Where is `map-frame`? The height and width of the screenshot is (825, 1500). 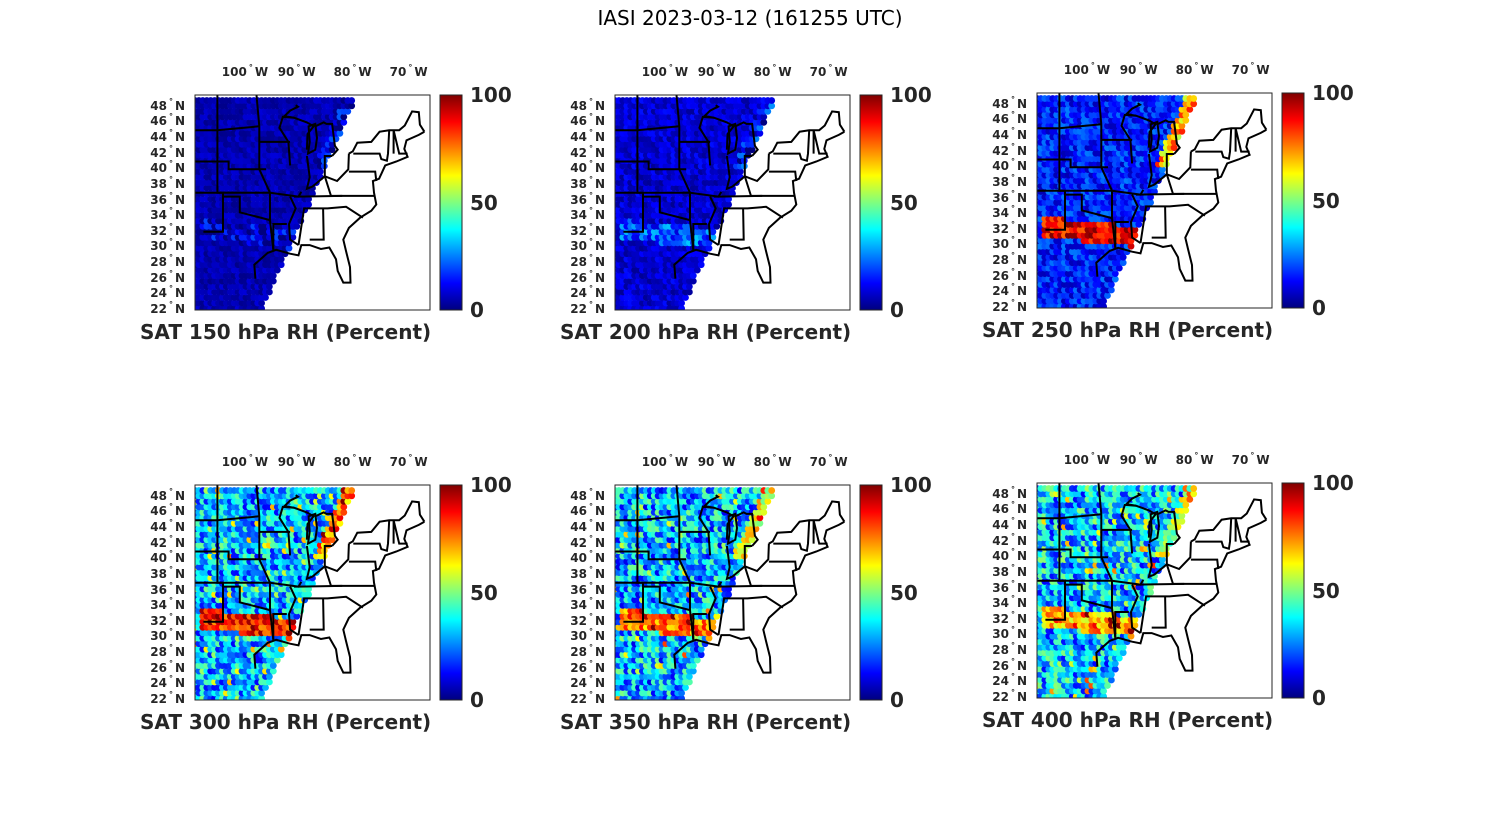 map-frame is located at coordinates (312, 202).